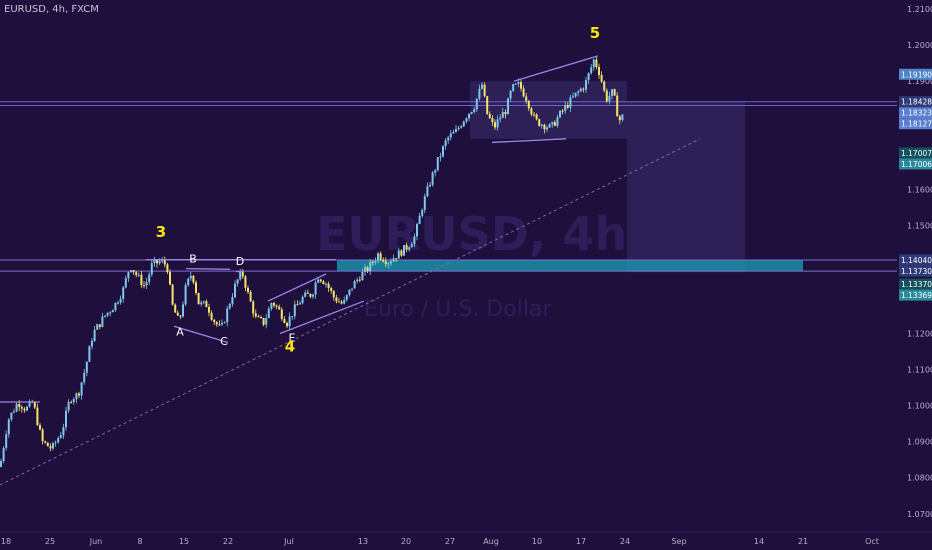  I want to click on x-tick-label: Jun, so click(96, 541).